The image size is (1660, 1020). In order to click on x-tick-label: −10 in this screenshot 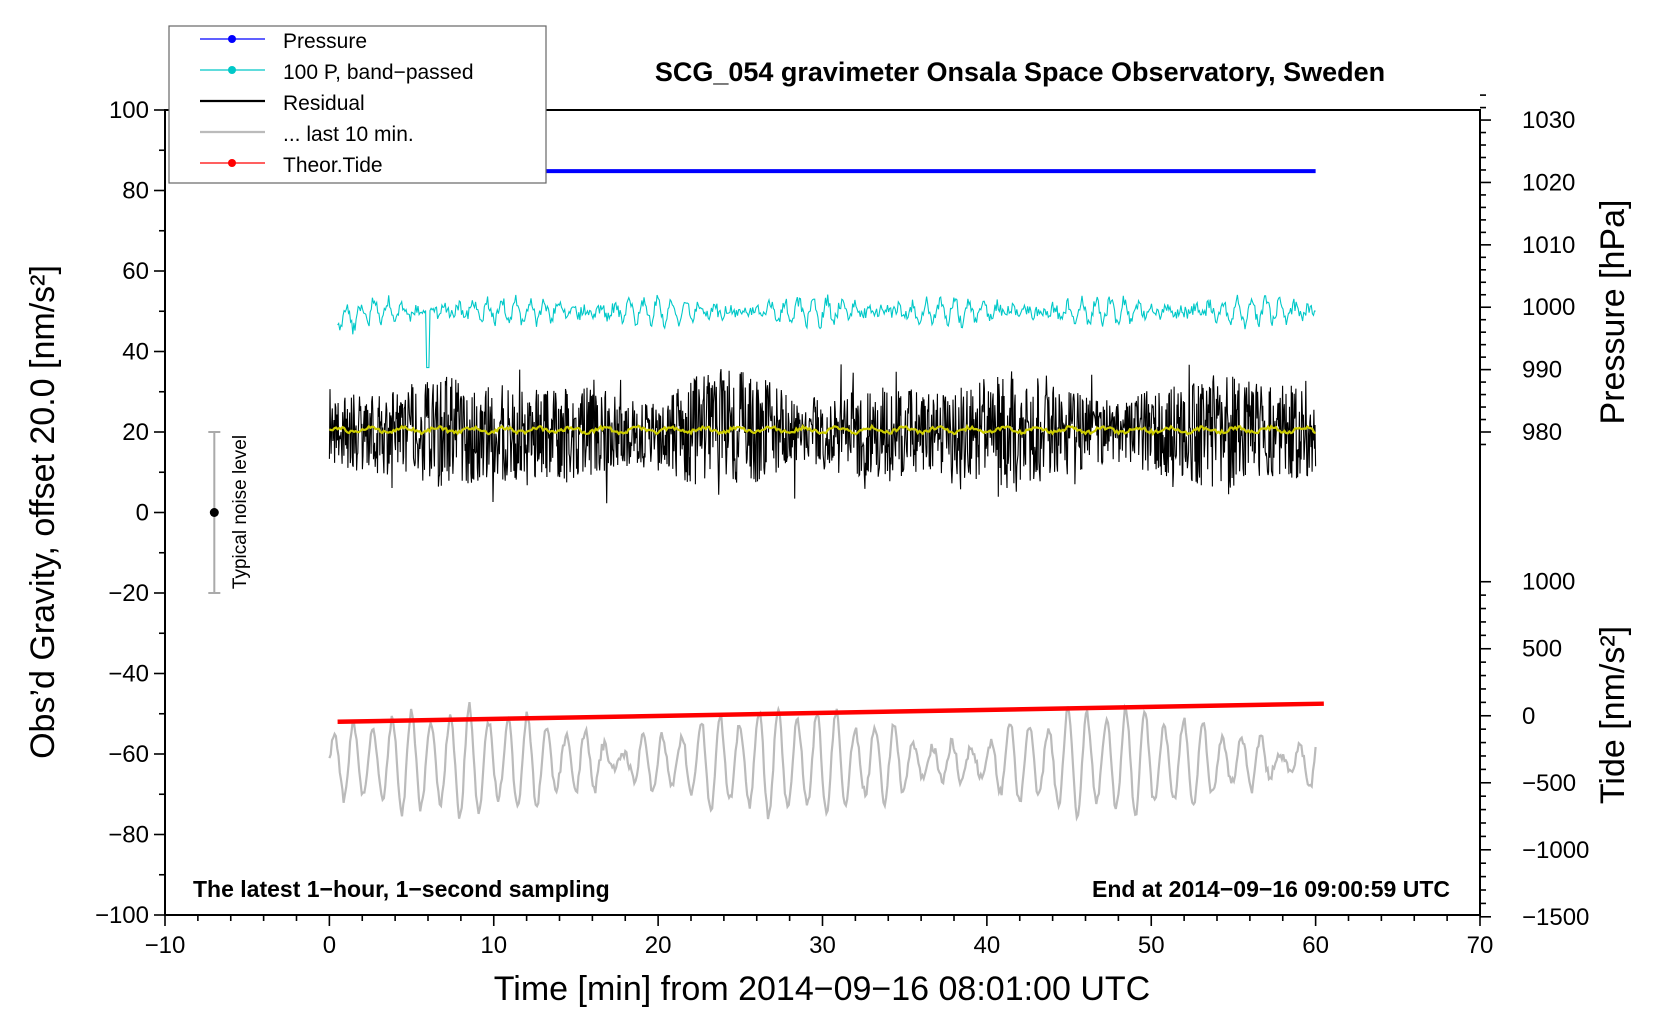, I will do `click(165, 945)`.